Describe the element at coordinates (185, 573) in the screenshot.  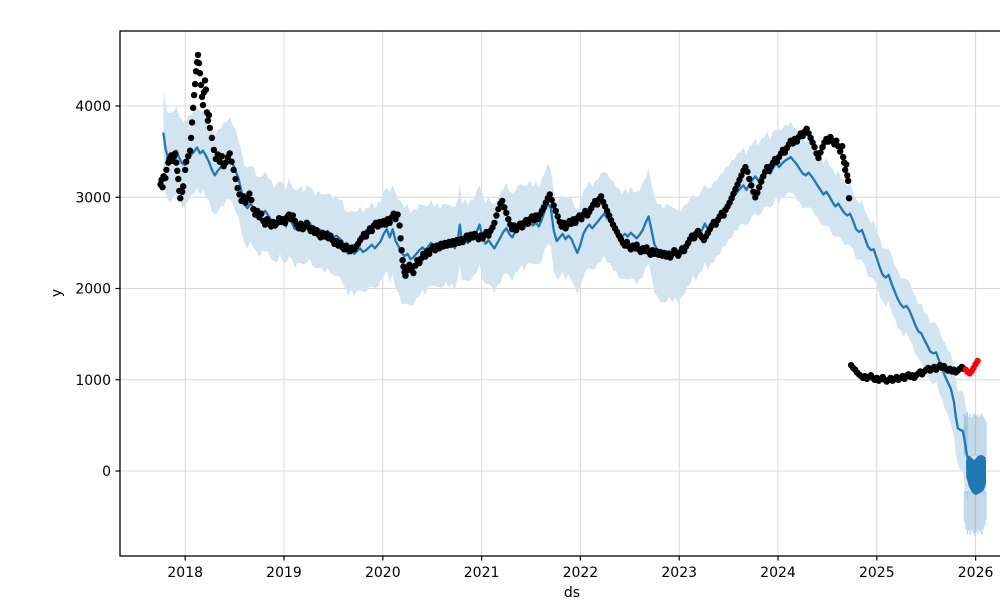
I see `x-tick-label: 2018` at that location.